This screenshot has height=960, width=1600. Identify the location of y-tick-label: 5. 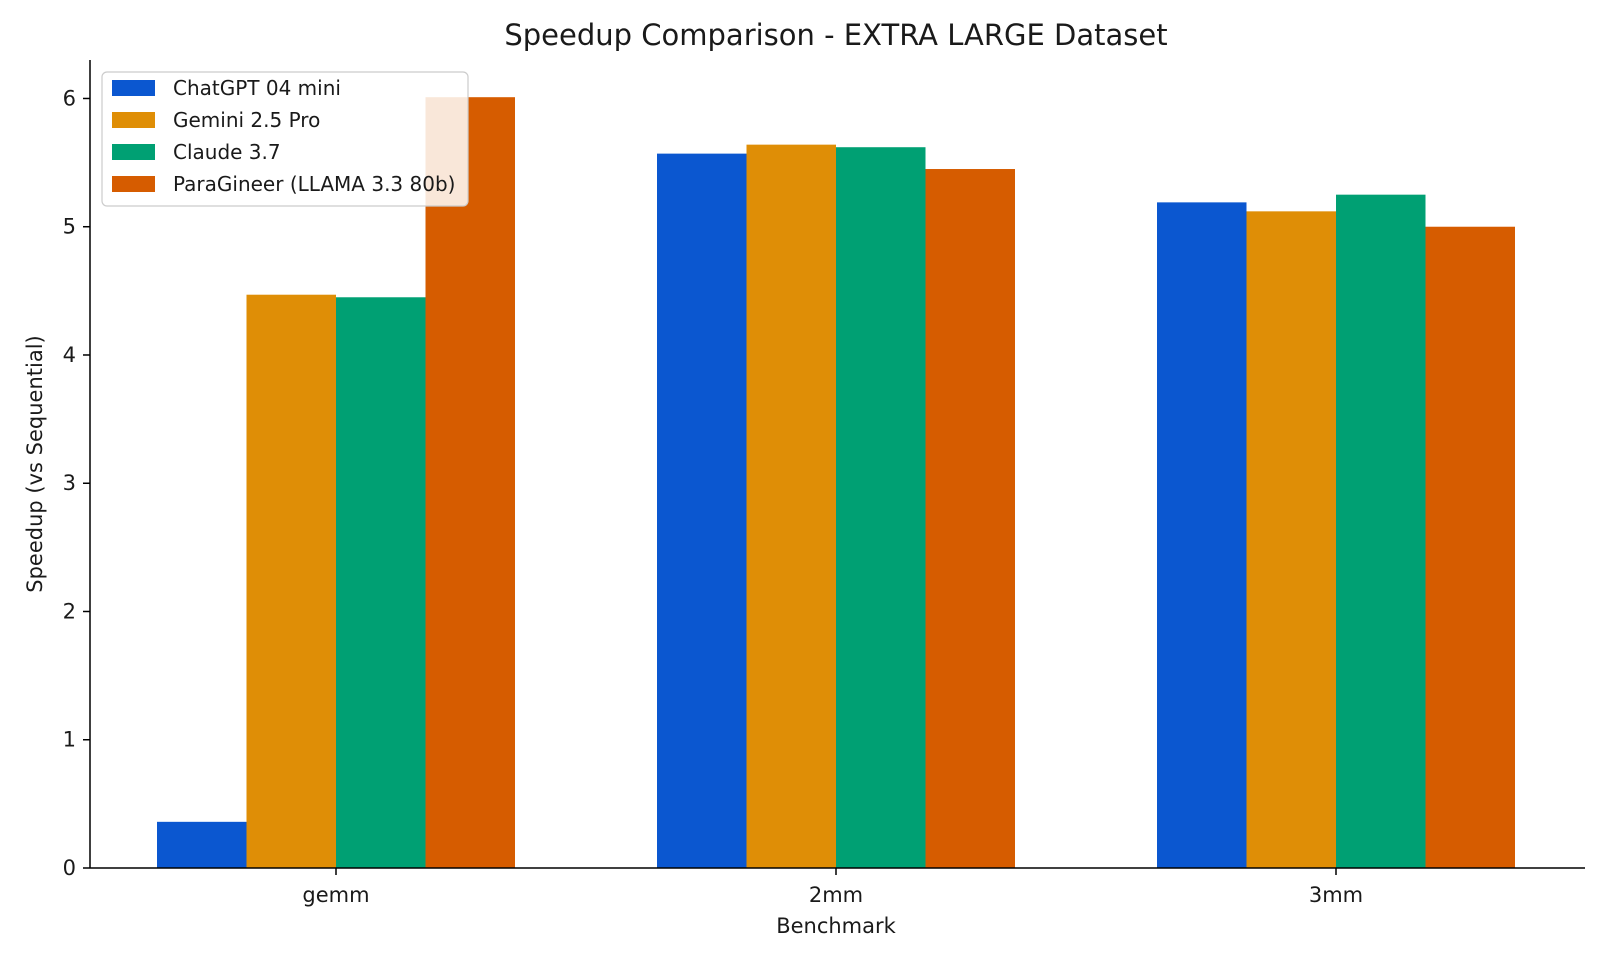
(69, 227).